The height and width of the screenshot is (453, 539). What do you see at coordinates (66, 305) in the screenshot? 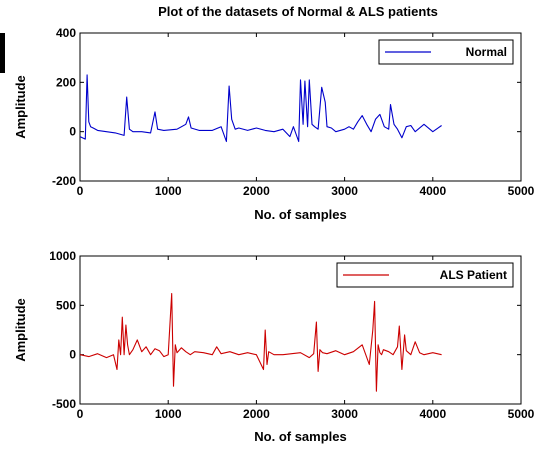
I see `y-tick-label: 500` at bounding box center [66, 305].